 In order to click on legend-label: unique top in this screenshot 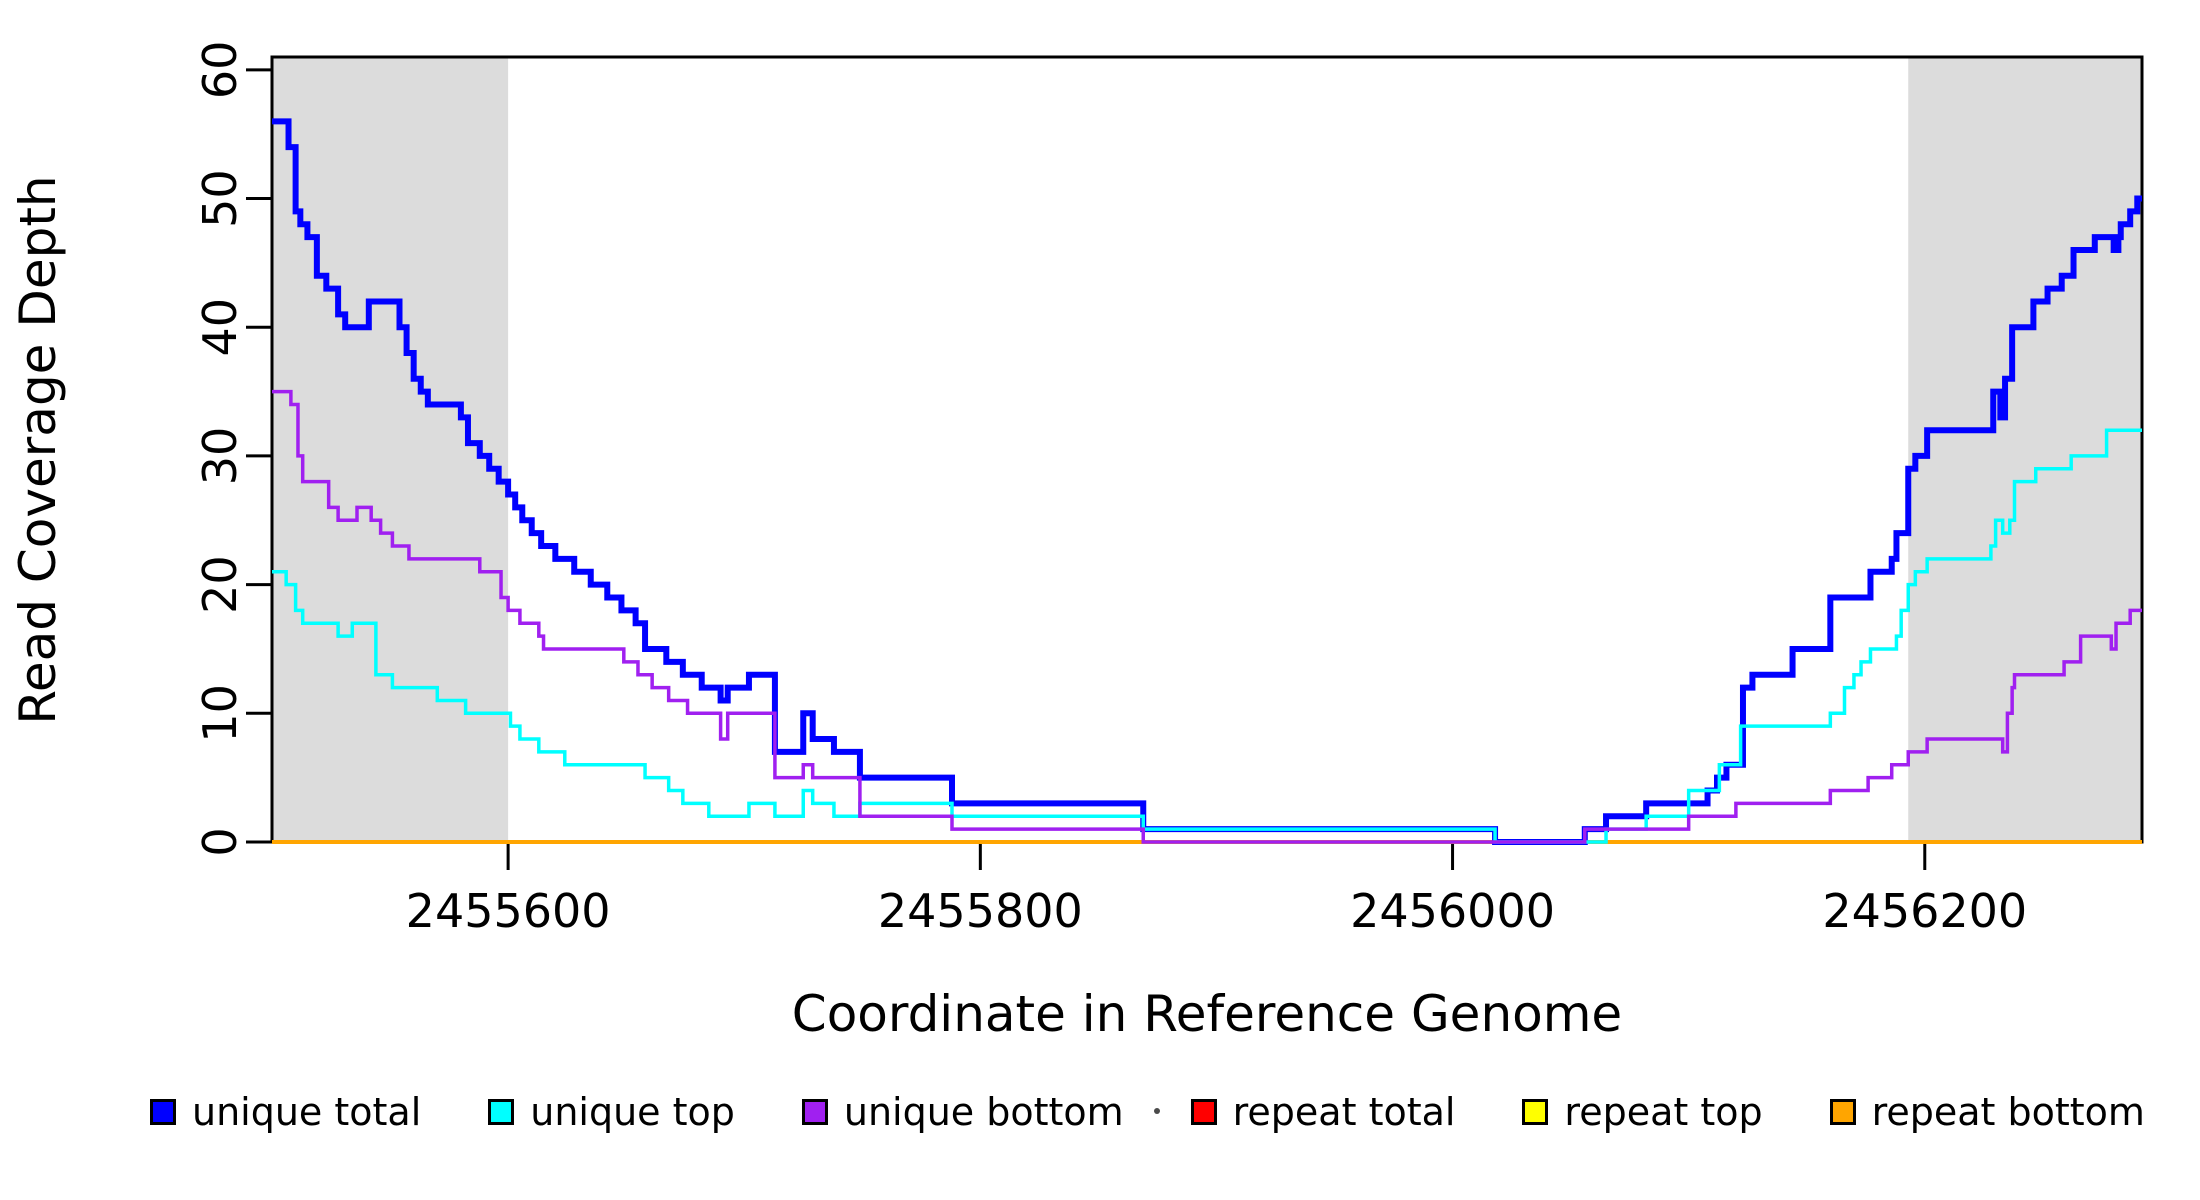, I will do `click(632, 1112)`.